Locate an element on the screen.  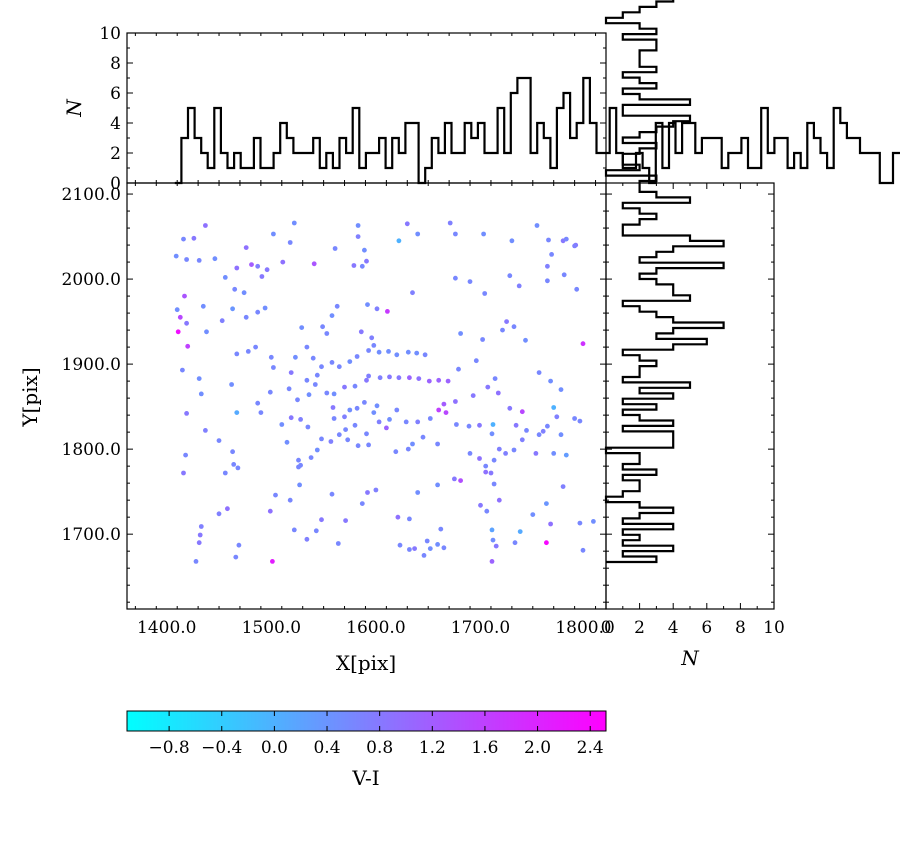
colorbar: −0.8 −0.4 0.0 0.4 0.8 1.2 1.6 2.0 2.4 V-I is located at coordinates (366, 750).